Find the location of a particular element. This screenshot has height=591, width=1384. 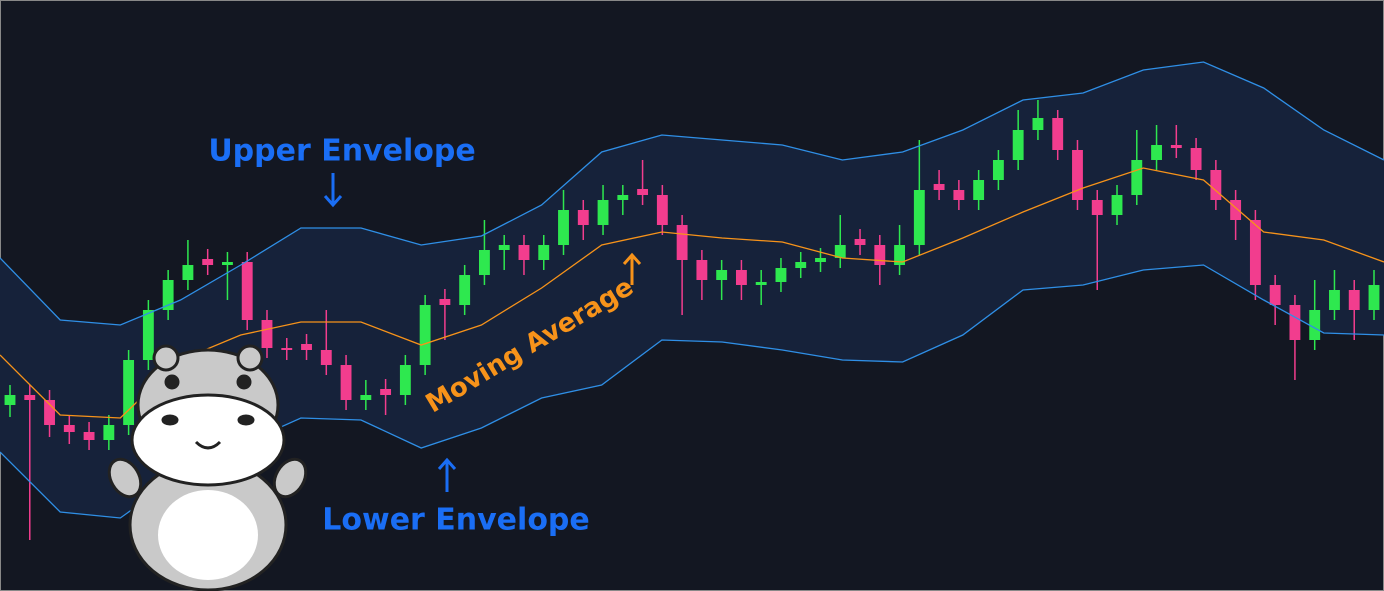

lower-envelope-label: Lower Envelope is located at coordinates (456, 520).